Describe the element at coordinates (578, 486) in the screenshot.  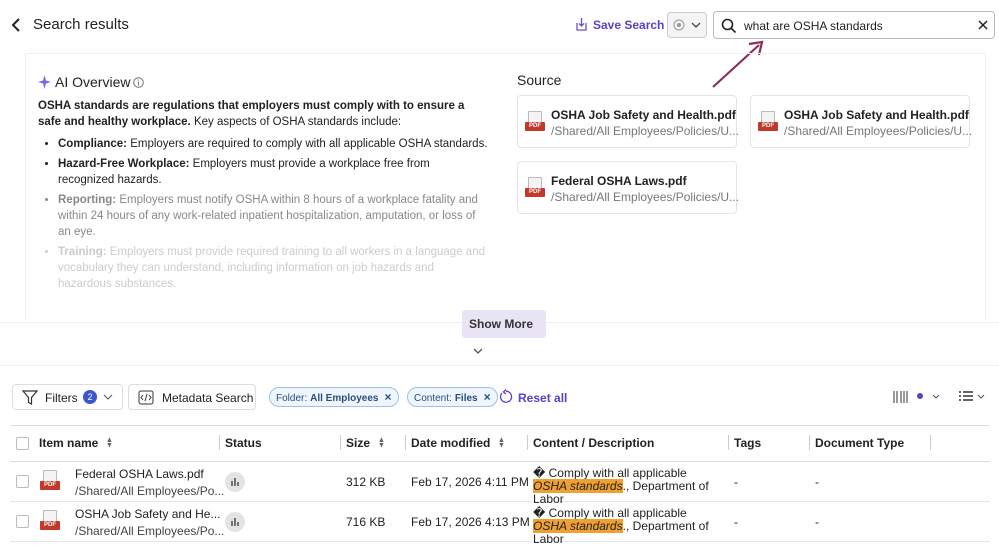
I see `content-highlight: OSHA standards` at that location.